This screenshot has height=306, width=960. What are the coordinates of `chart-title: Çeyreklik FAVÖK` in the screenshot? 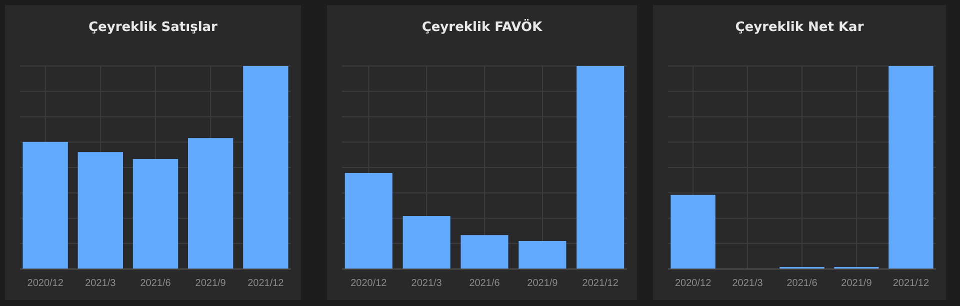 It's located at (483, 26).